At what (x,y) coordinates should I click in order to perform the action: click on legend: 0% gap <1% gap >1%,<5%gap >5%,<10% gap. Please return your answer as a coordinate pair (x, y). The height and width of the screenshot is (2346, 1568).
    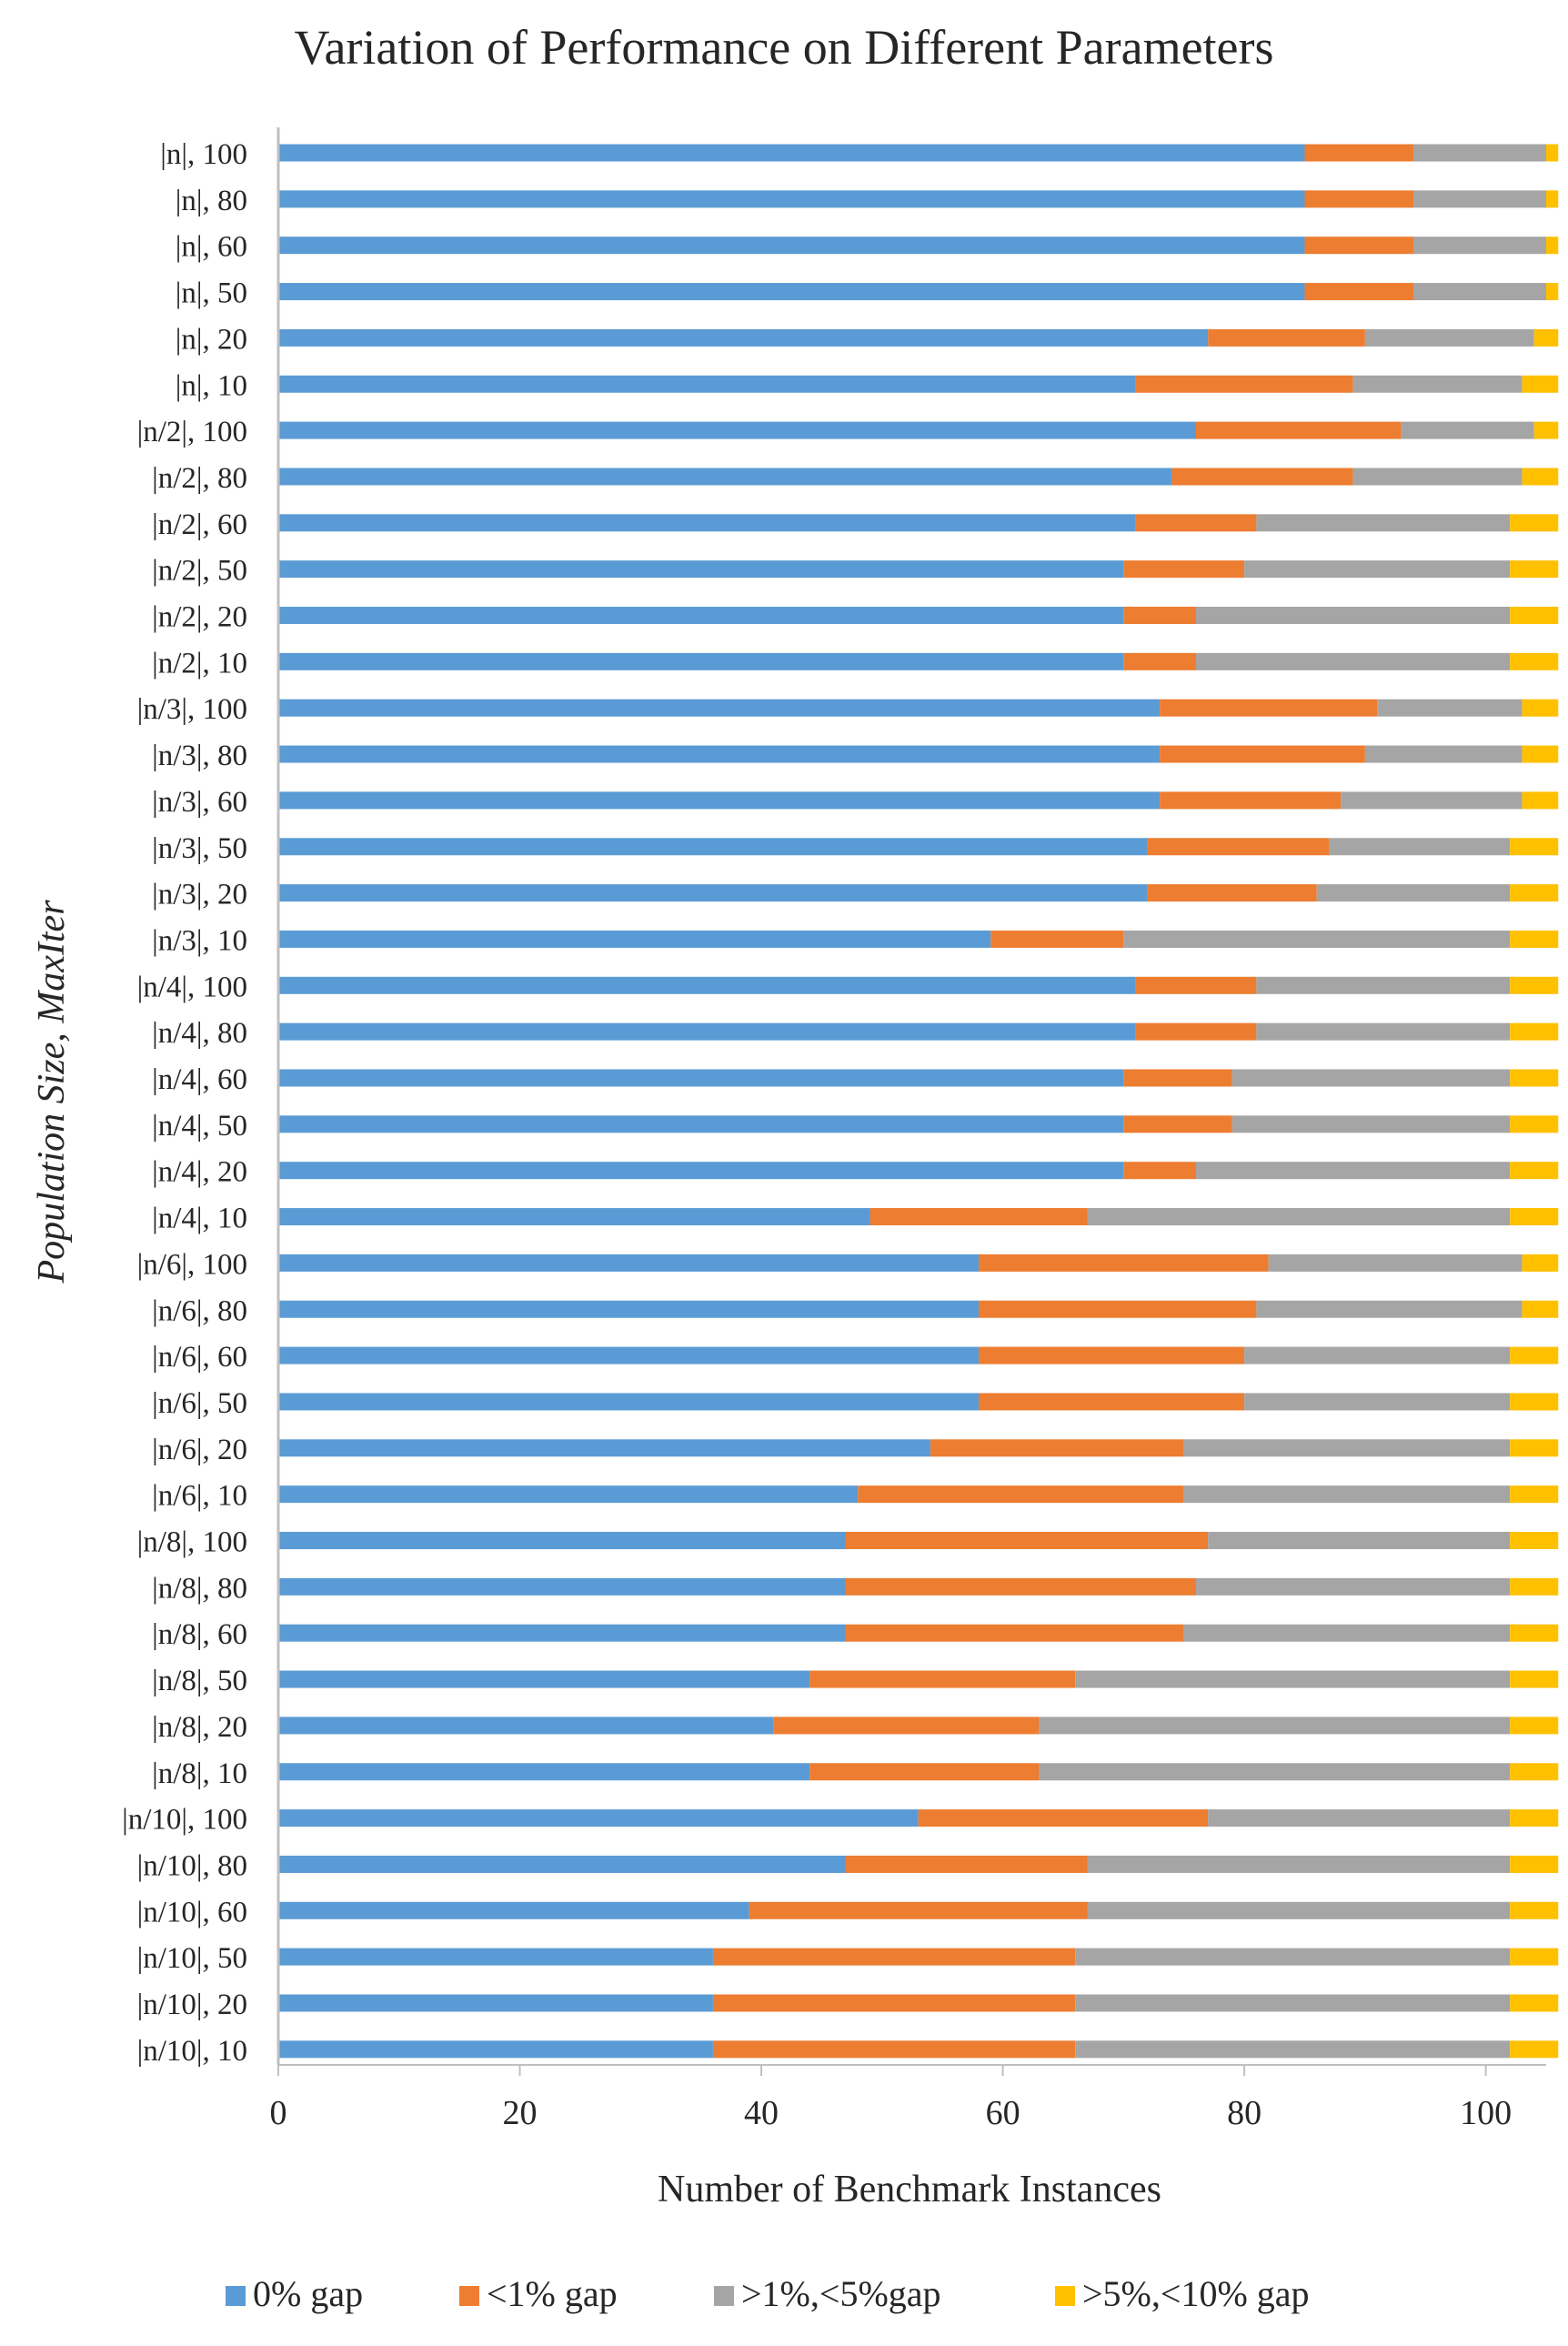
    Looking at the image, I should click on (768, 2293).